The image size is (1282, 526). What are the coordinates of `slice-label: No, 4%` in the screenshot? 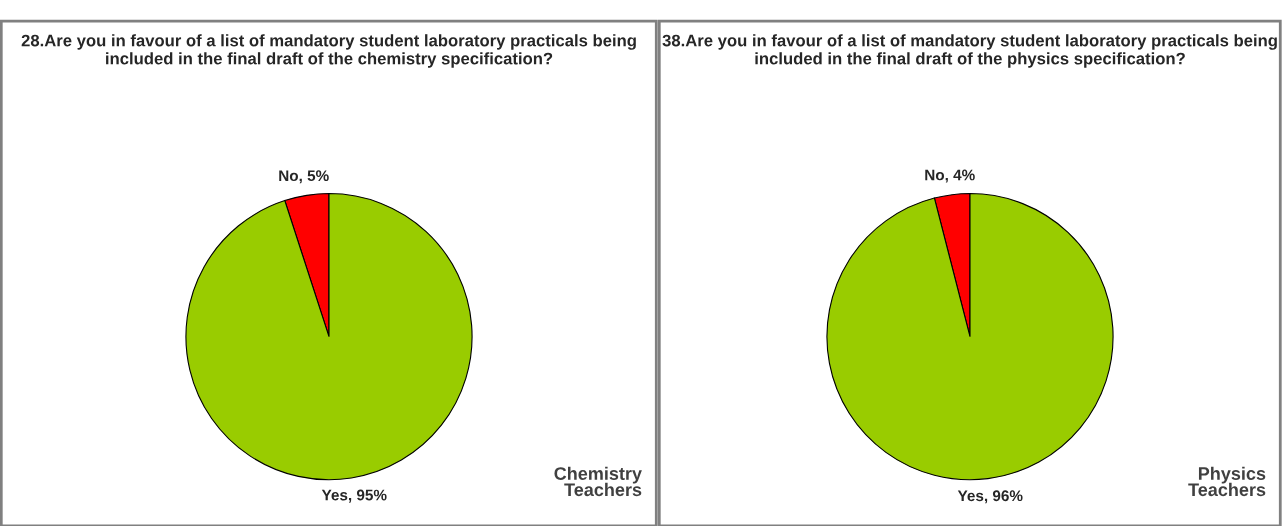 It's located at (950, 176).